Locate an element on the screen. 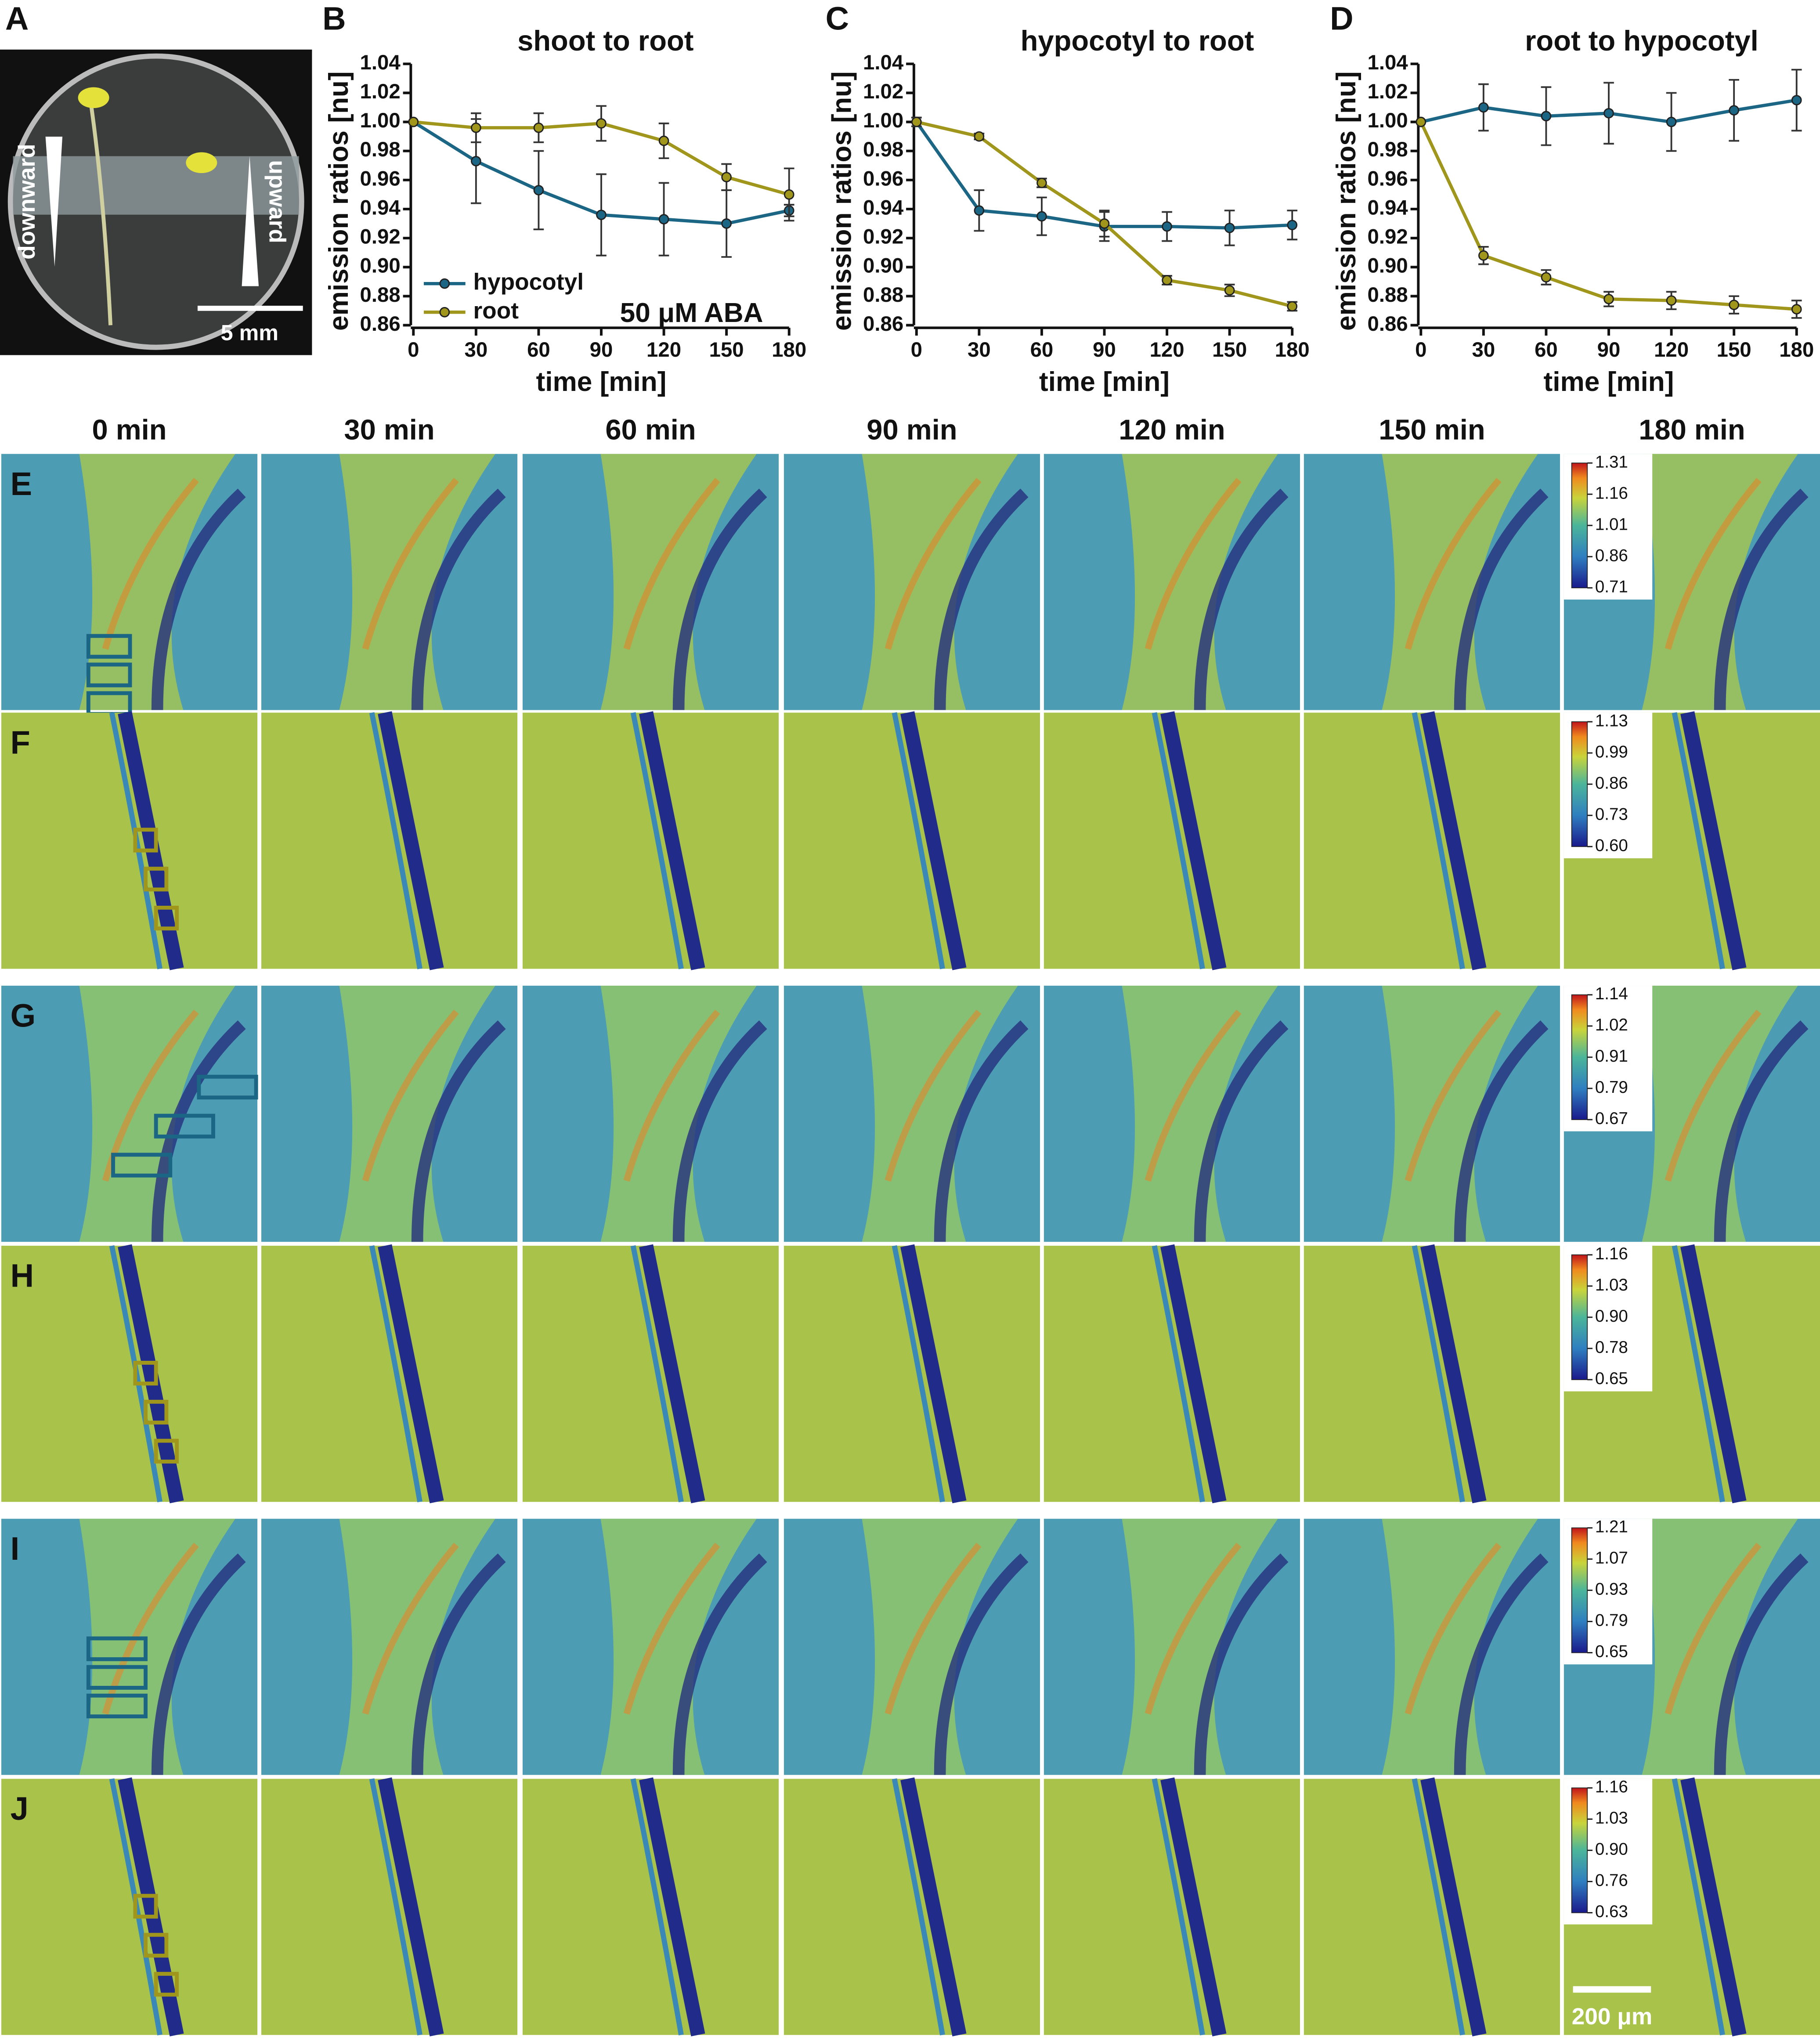 This screenshot has width=1820, height=2039. y-axis-title: emission ratios [nu] is located at coordinates (1346, 201).